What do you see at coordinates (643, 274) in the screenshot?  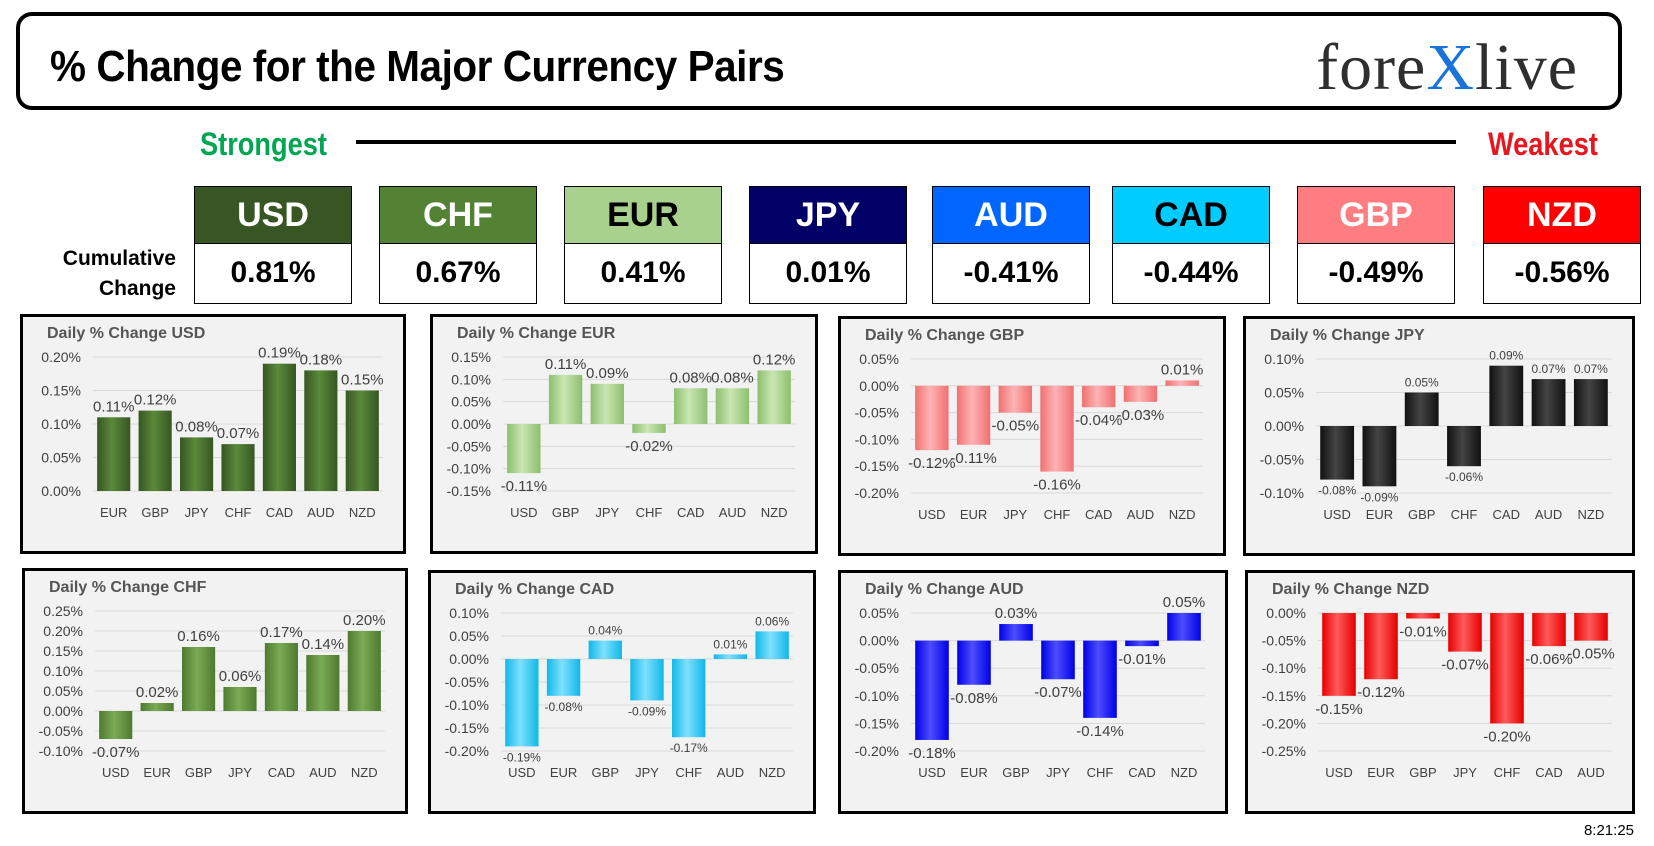 I see `cumulative-change-value: 0.41%` at bounding box center [643, 274].